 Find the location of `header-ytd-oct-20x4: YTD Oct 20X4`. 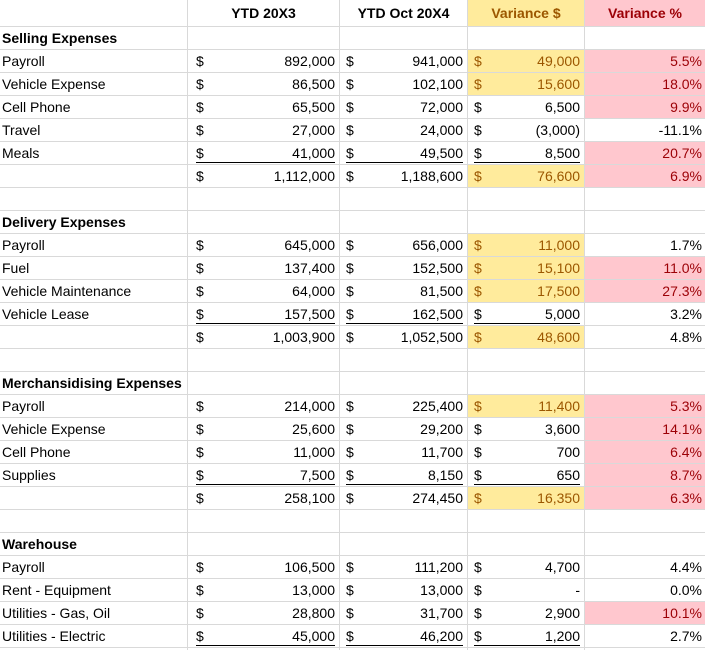

header-ytd-oct-20x4: YTD Oct 20X4 is located at coordinates (404, 13).